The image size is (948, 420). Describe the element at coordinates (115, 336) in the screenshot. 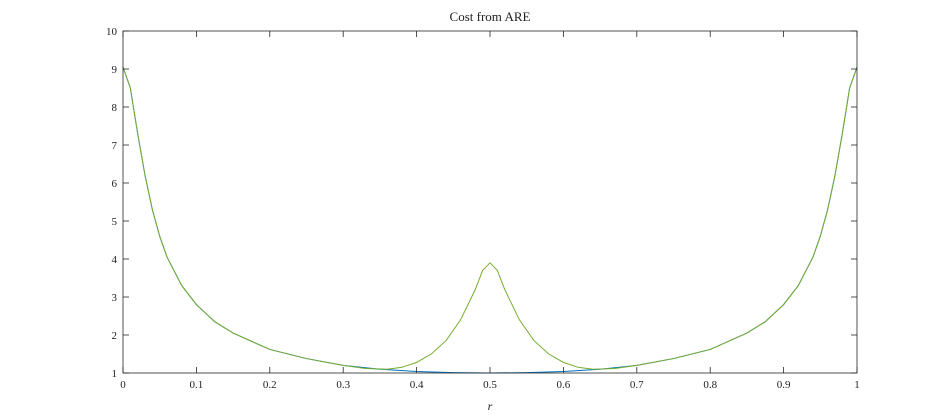

I see `y-tick-label: 2` at that location.